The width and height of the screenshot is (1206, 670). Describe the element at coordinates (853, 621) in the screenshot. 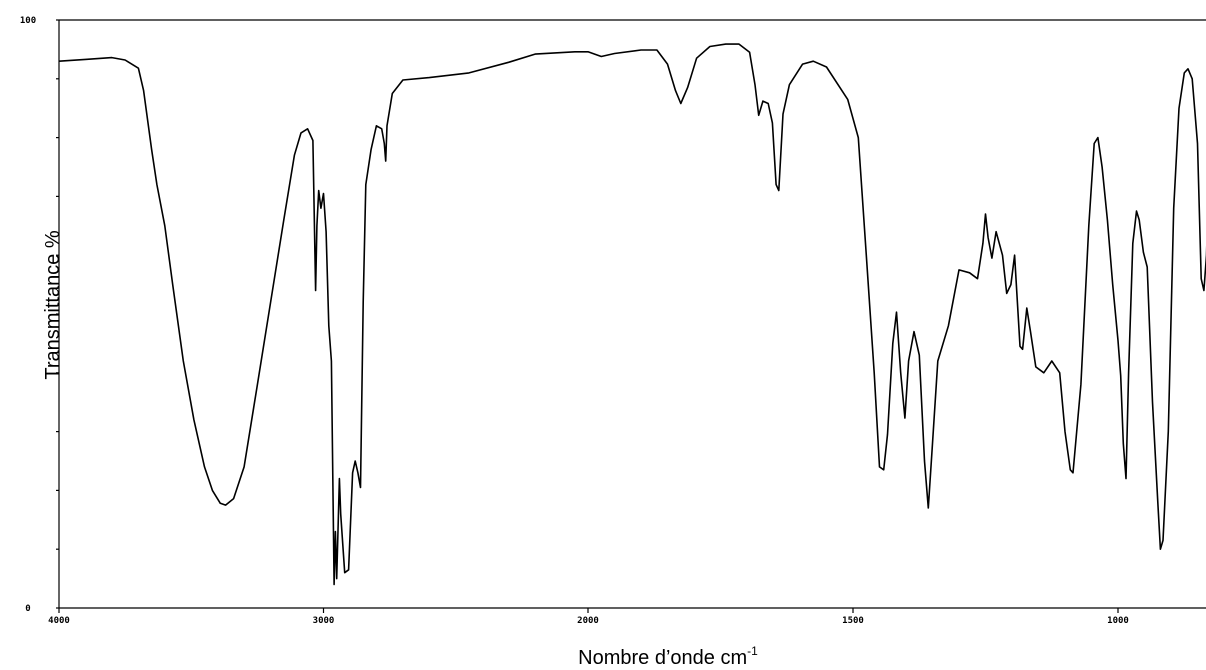

I see `x-tick-label: 1500` at that location.